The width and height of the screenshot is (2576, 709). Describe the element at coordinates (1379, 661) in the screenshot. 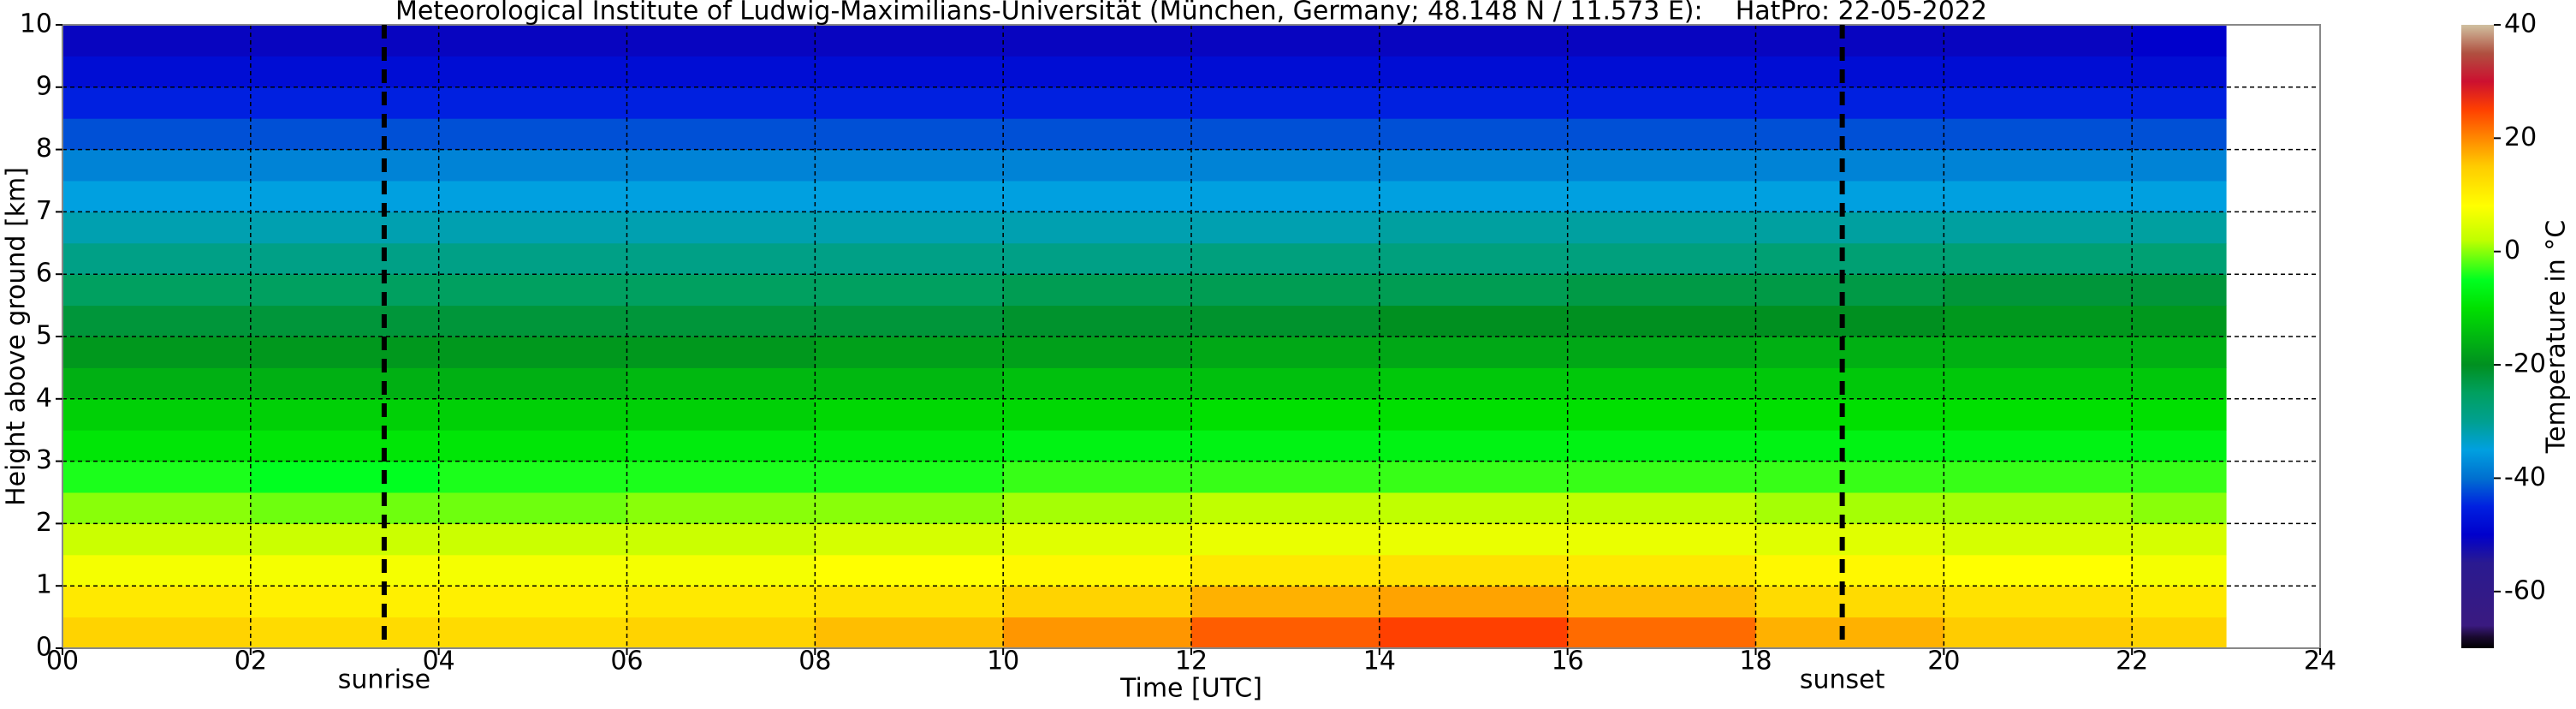

I see `x-tick-label: 14` at that location.